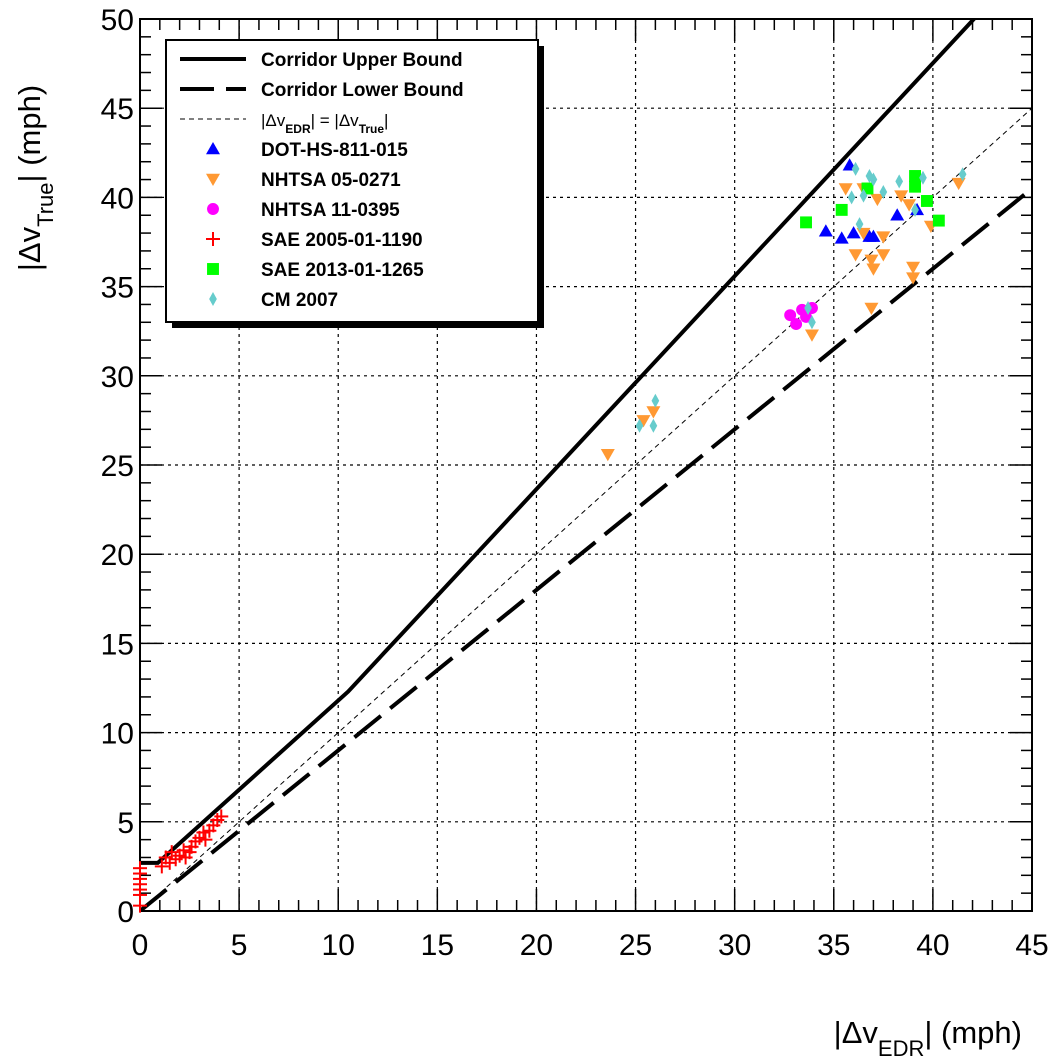 The width and height of the screenshot is (1060, 1061). I want to click on x-tick-label-0: 0, so click(140, 945).